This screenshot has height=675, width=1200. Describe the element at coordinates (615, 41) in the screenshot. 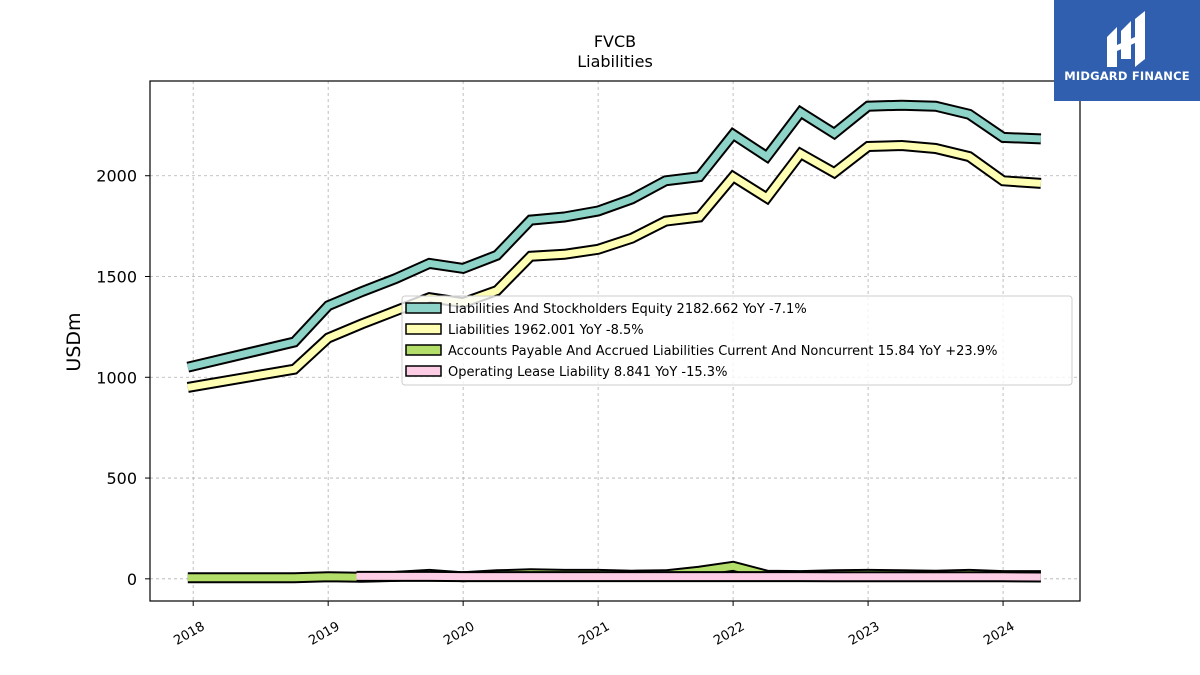

I see `chart-title: FVCB` at that location.